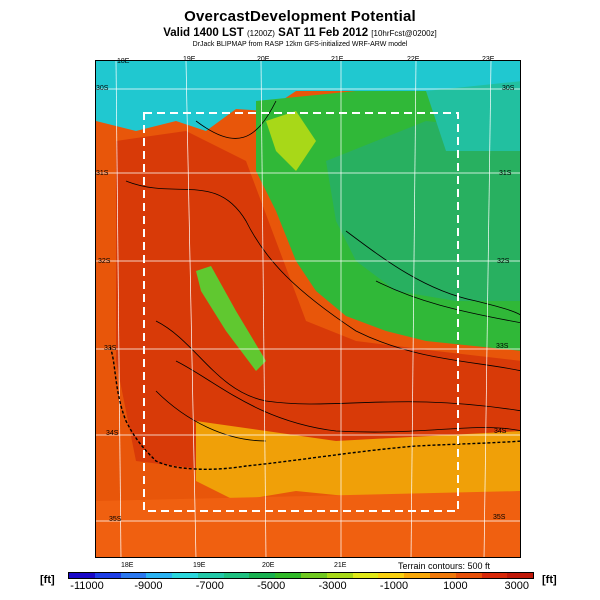 This screenshot has height=600, width=600. Describe the element at coordinates (340, 565) in the screenshot. I see `lon-label-bottom-4: 21E` at that location.